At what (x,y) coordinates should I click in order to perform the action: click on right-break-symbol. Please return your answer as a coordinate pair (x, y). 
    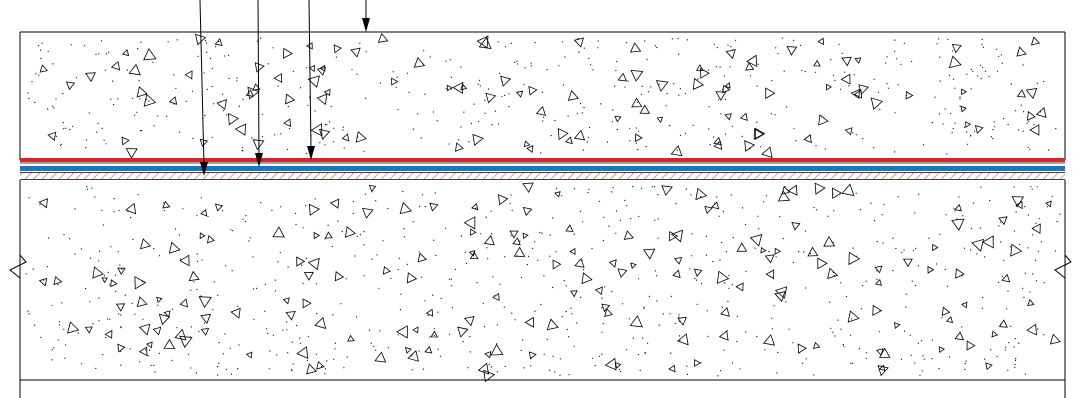
    Looking at the image, I should click on (1063, 266).